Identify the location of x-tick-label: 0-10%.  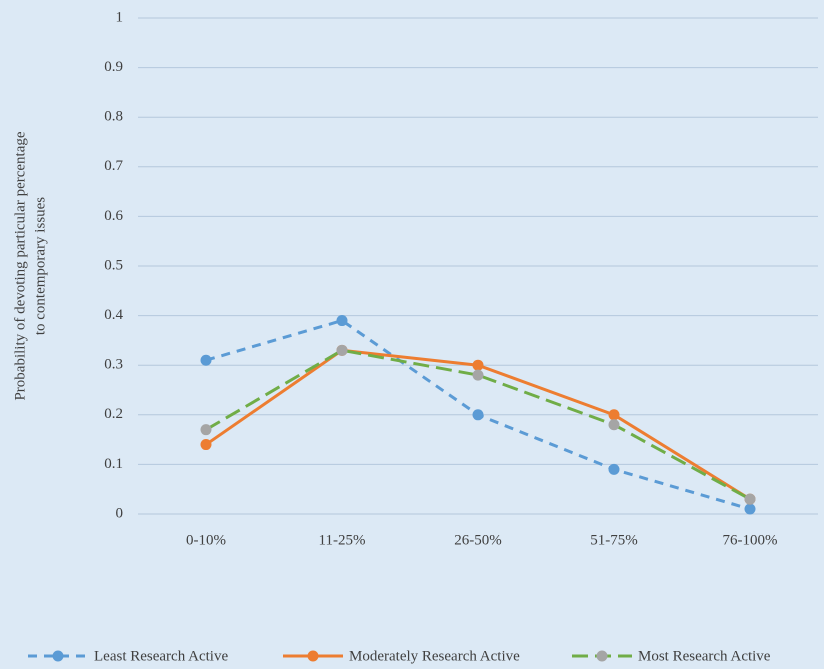
(206, 540).